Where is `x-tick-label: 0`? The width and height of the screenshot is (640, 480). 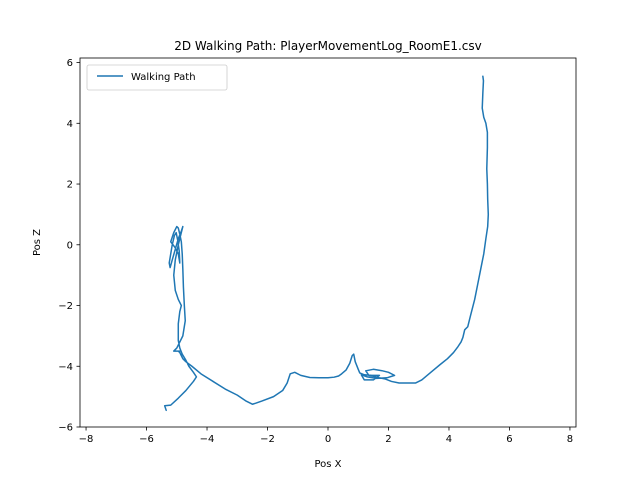
x-tick-label: 0 is located at coordinates (328, 439).